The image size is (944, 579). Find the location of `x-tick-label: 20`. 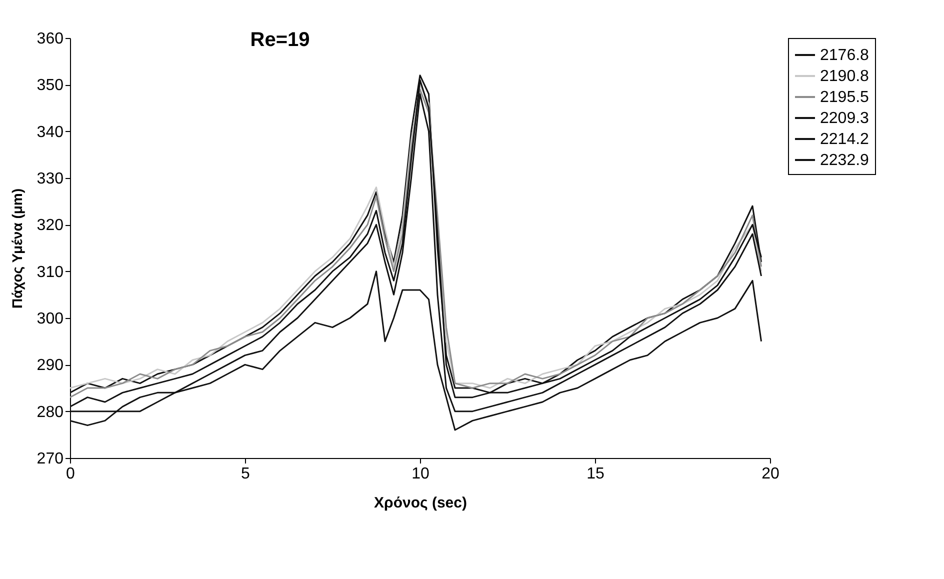

x-tick-label: 20 is located at coordinates (771, 474).